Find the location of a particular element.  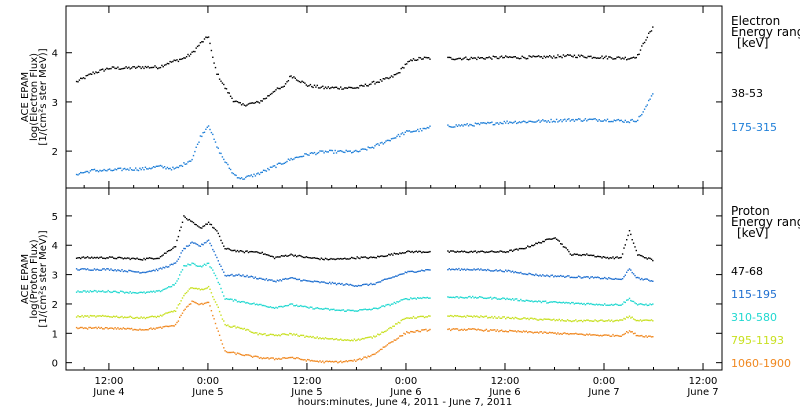

y-tick-label: 3 is located at coordinates (55, 103).